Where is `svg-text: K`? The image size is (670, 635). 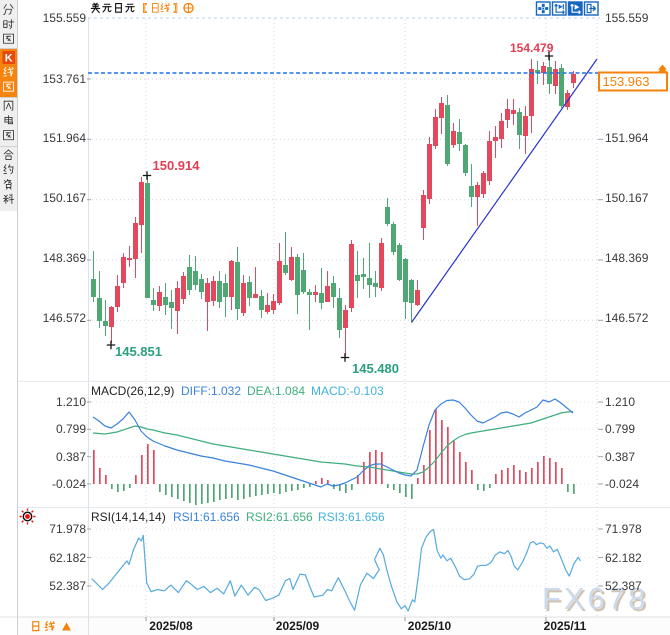
svg-text: K is located at coordinates (9, 59).